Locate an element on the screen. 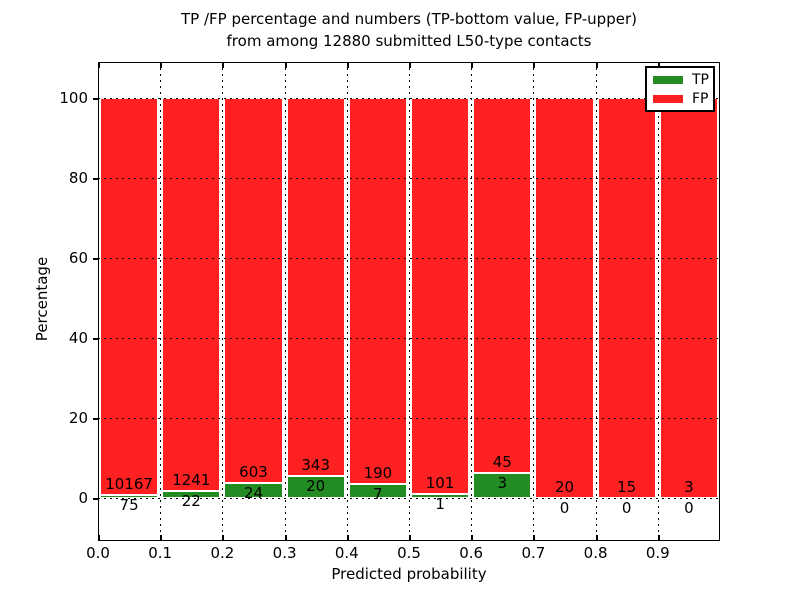  fp-count-label: 343 is located at coordinates (315, 464).